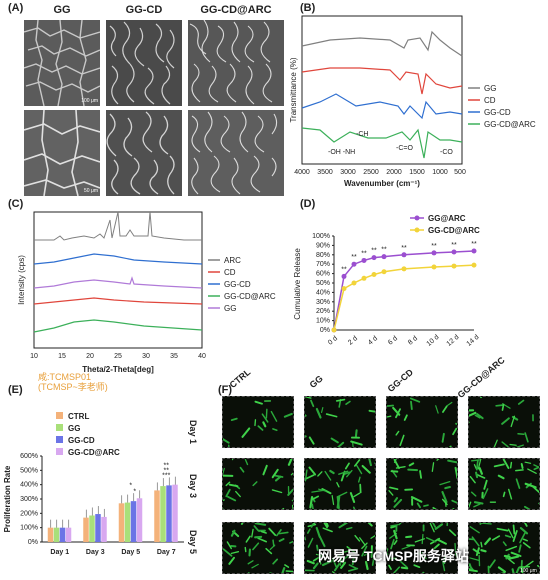 The height and width of the screenshot is (580, 548). What do you see at coordinates (323, 274) in the screenshot?
I see `release-ytick: 60%` at bounding box center [323, 274].